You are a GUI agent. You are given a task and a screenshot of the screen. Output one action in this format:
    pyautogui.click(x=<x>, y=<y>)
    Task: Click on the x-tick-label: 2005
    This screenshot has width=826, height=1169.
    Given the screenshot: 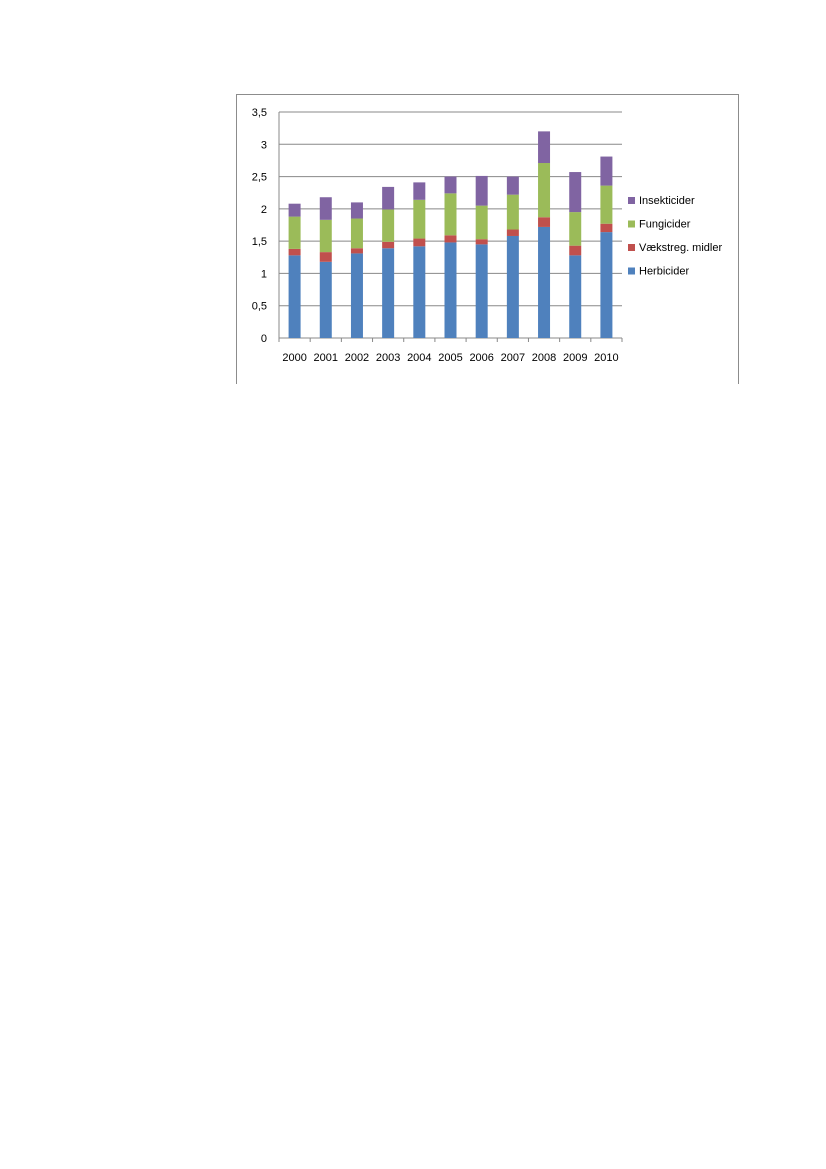 What is the action you would take?
    pyautogui.click(x=450, y=358)
    